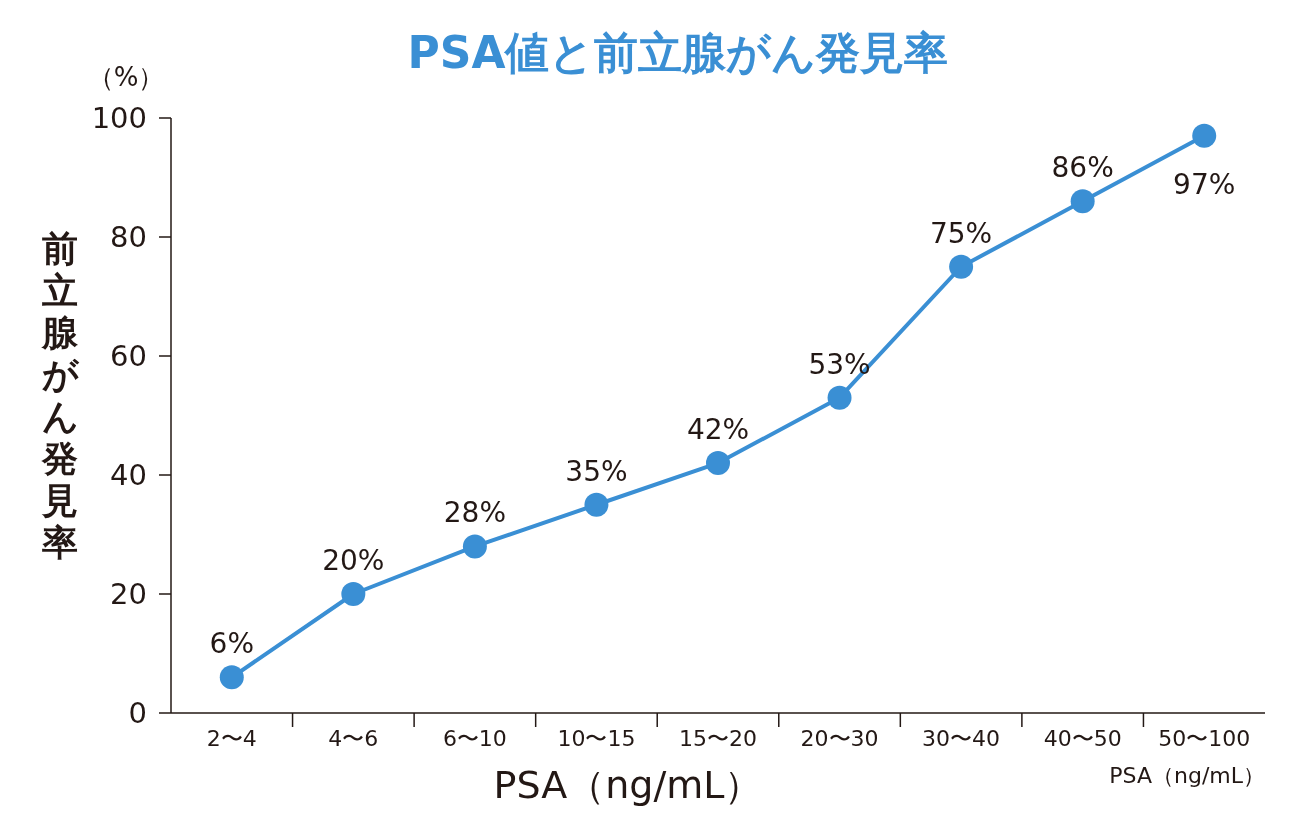 This screenshot has height=815, width=1301. What do you see at coordinates (353, 738) in the screenshot?
I see `x-tick-label: 4〜6` at bounding box center [353, 738].